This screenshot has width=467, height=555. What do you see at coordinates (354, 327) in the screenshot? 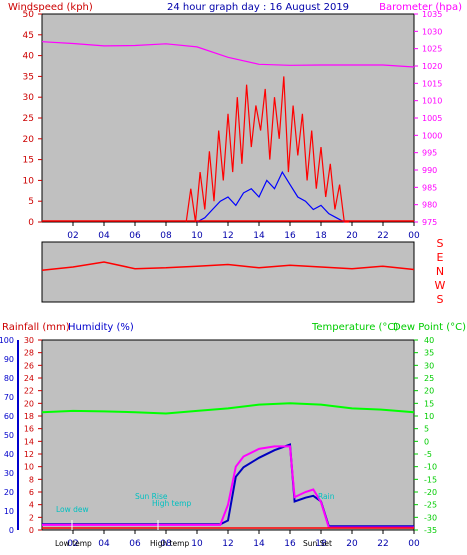
I see `temperature-axis-title: Temperature (°C)` at bounding box center [354, 327].